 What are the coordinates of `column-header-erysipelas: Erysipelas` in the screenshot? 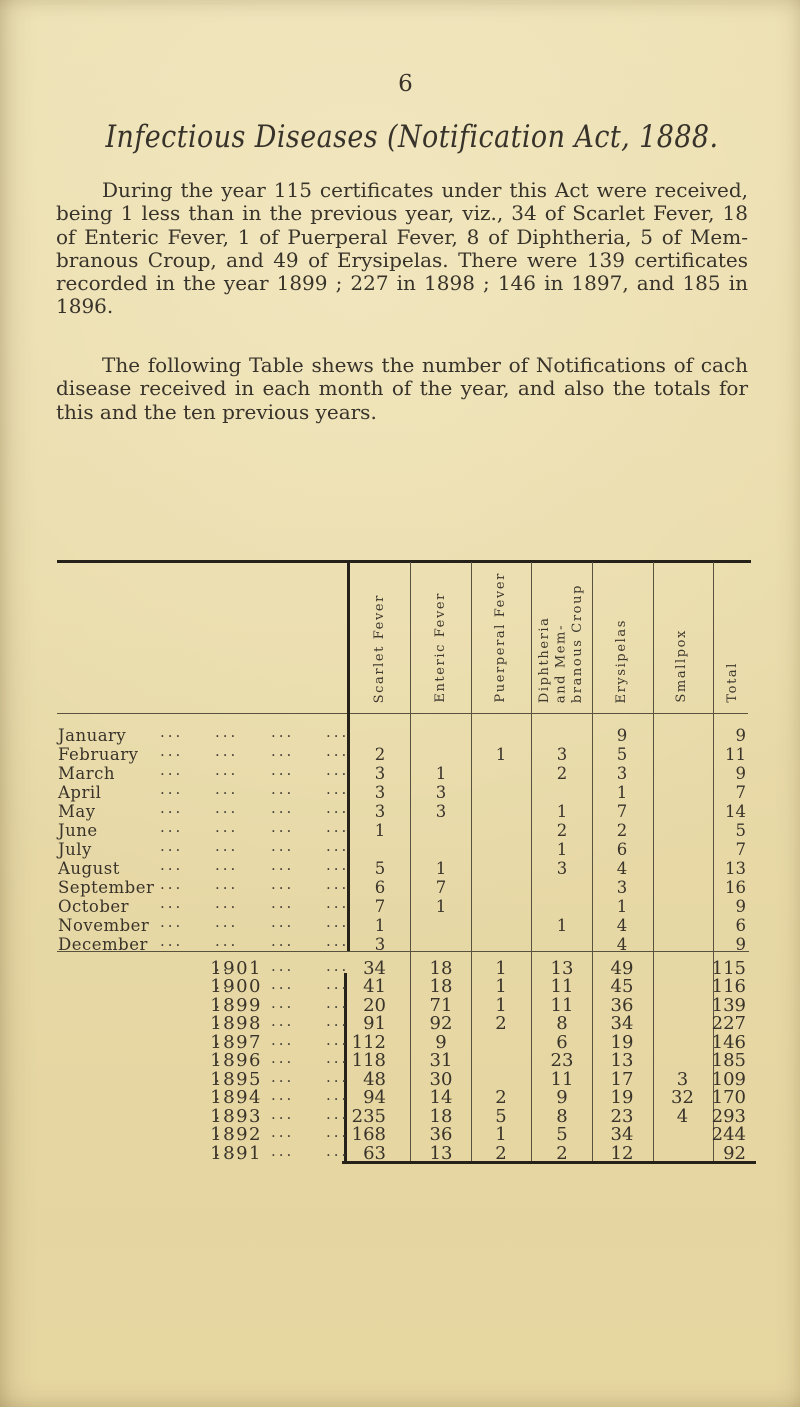 It's located at (622, 637).